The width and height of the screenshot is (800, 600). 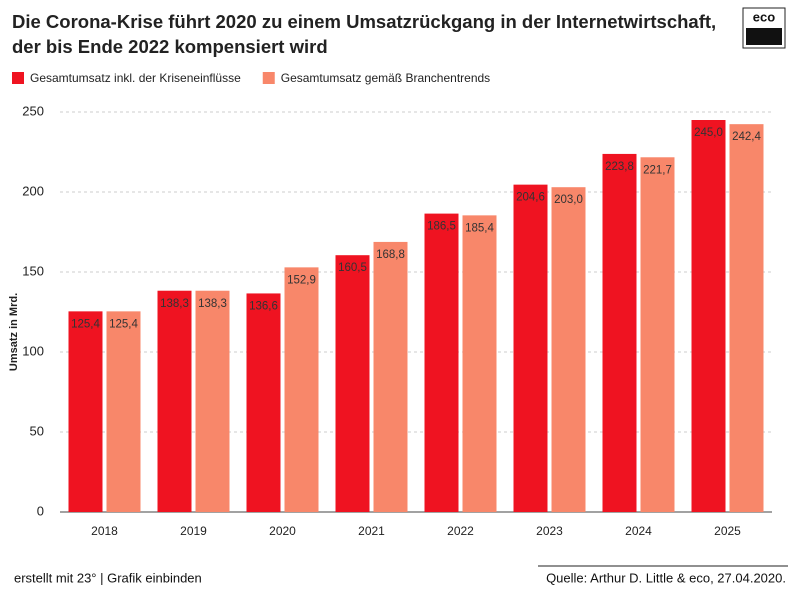 I want to click on x-tick-label: 2025, so click(x=727, y=531).